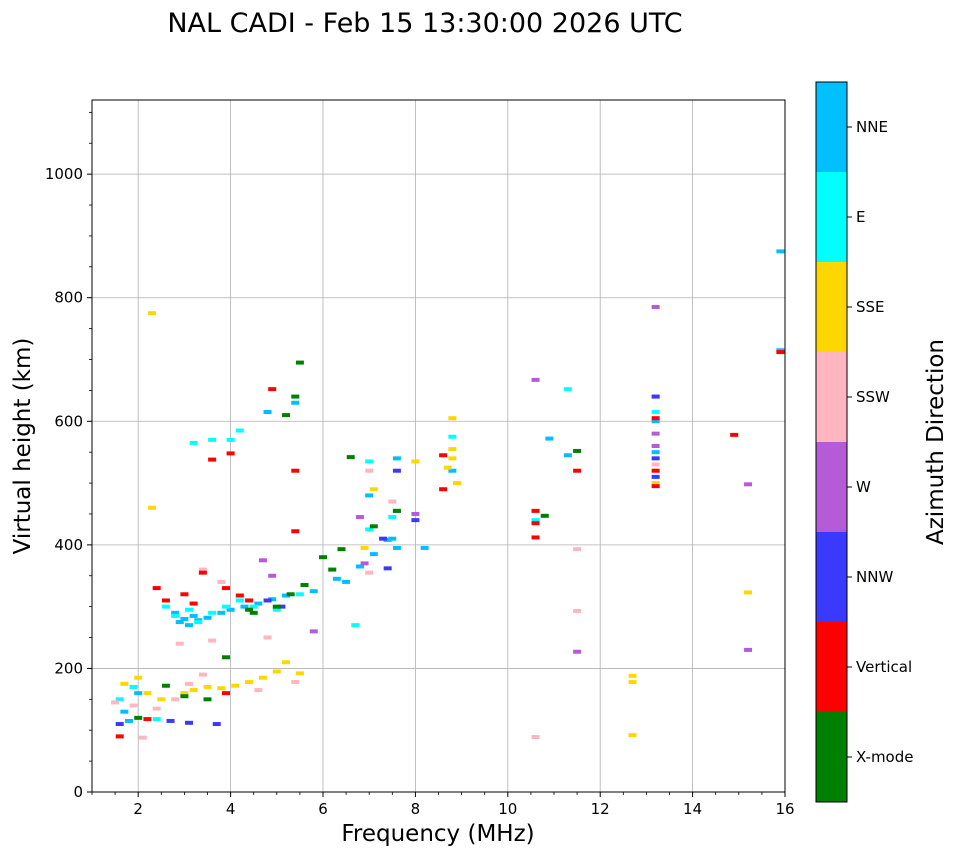  I want to click on colorbar-tick-label: NNE, so click(872, 127).